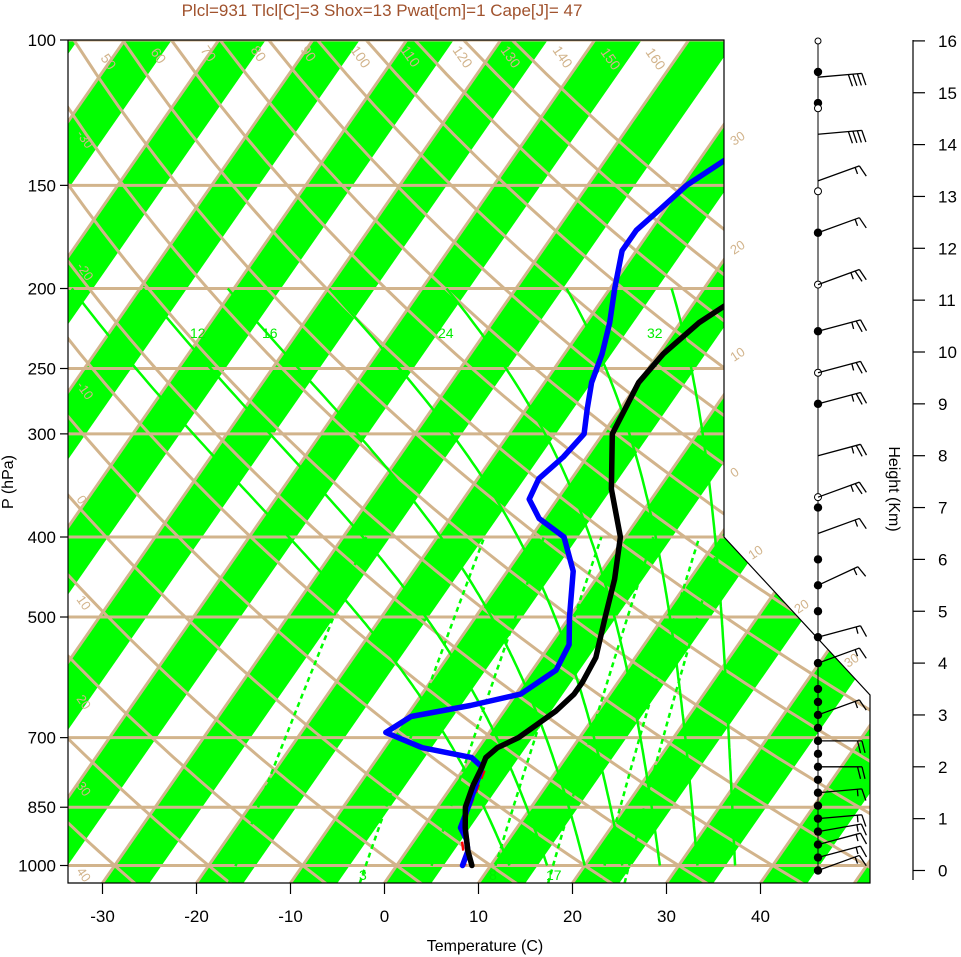  What do you see at coordinates (430, 904) in the screenshot?
I see `temperature-axis: -30 -20 -10 0 10 20 30 40` at bounding box center [430, 904].